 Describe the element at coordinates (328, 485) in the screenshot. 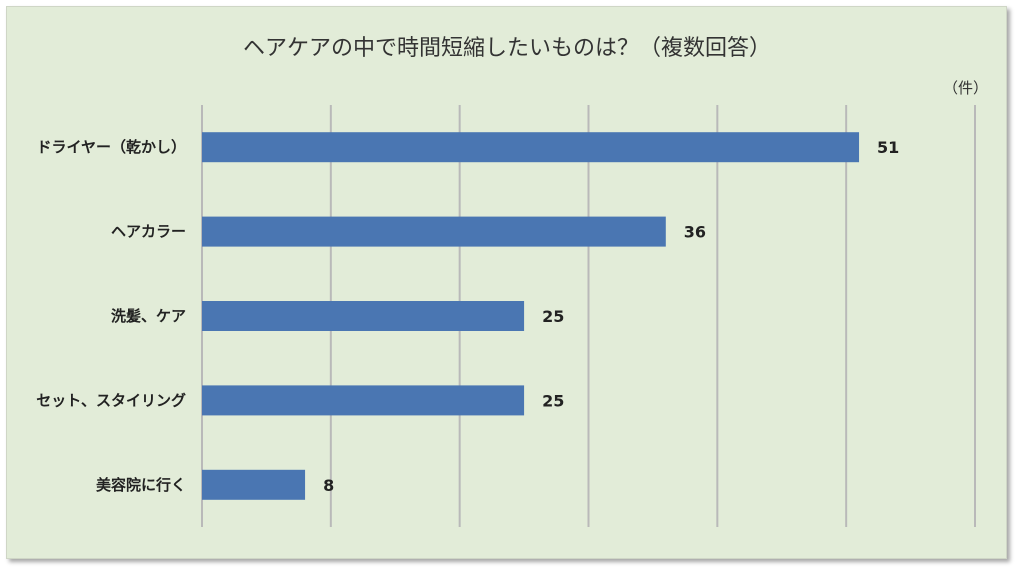

I see `value-label-4: 8` at that location.